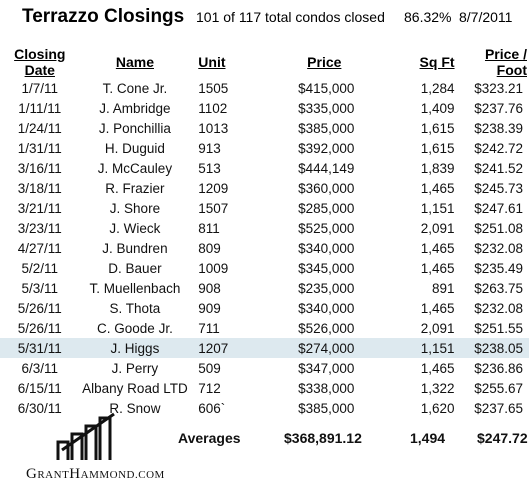 Image resolution: width=529 pixels, height=486 pixels. Describe the element at coordinates (209, 388) in the screenshot. I see `cell-unit: 712` at that location.